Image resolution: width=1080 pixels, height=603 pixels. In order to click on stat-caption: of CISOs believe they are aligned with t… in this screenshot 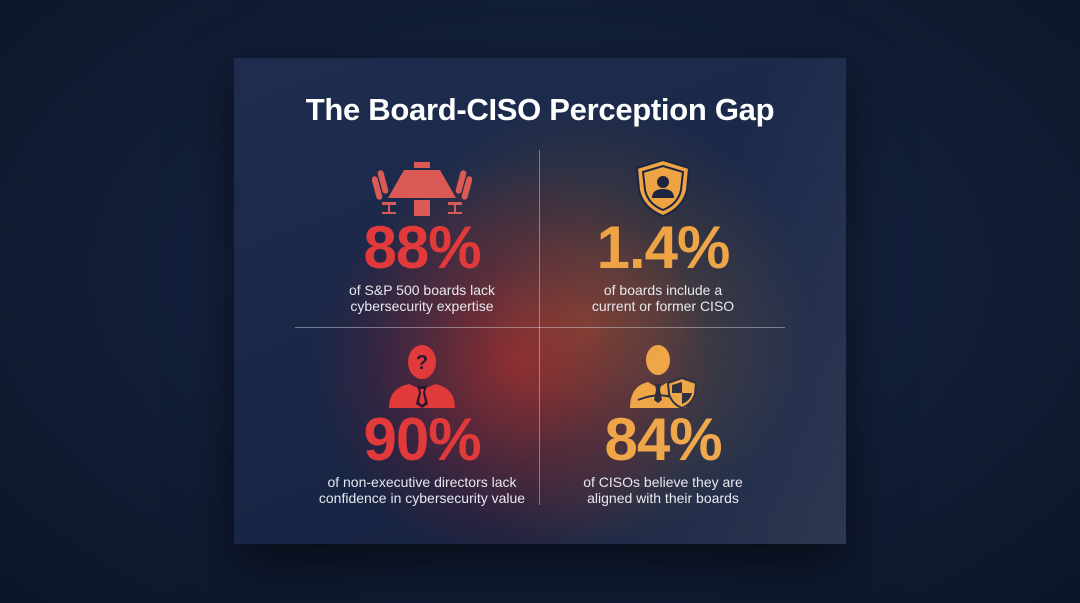, I will do `click(663, 490)`.